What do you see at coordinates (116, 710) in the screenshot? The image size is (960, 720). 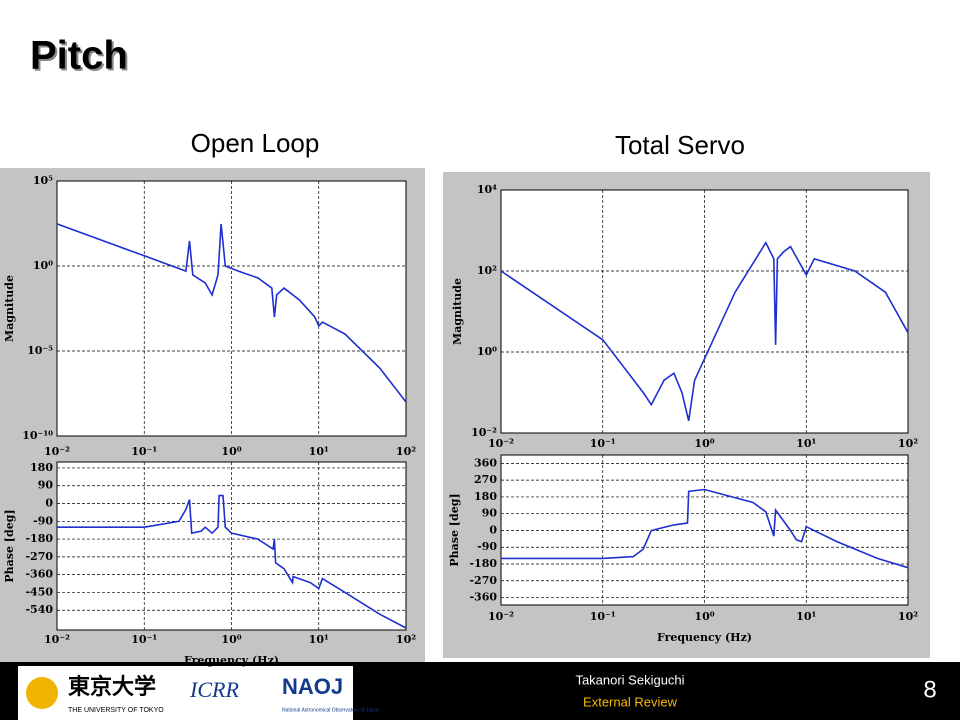 I see `logo-text: THE UNIVERSITY OF TOKYO` at bounding box center [116, 710].